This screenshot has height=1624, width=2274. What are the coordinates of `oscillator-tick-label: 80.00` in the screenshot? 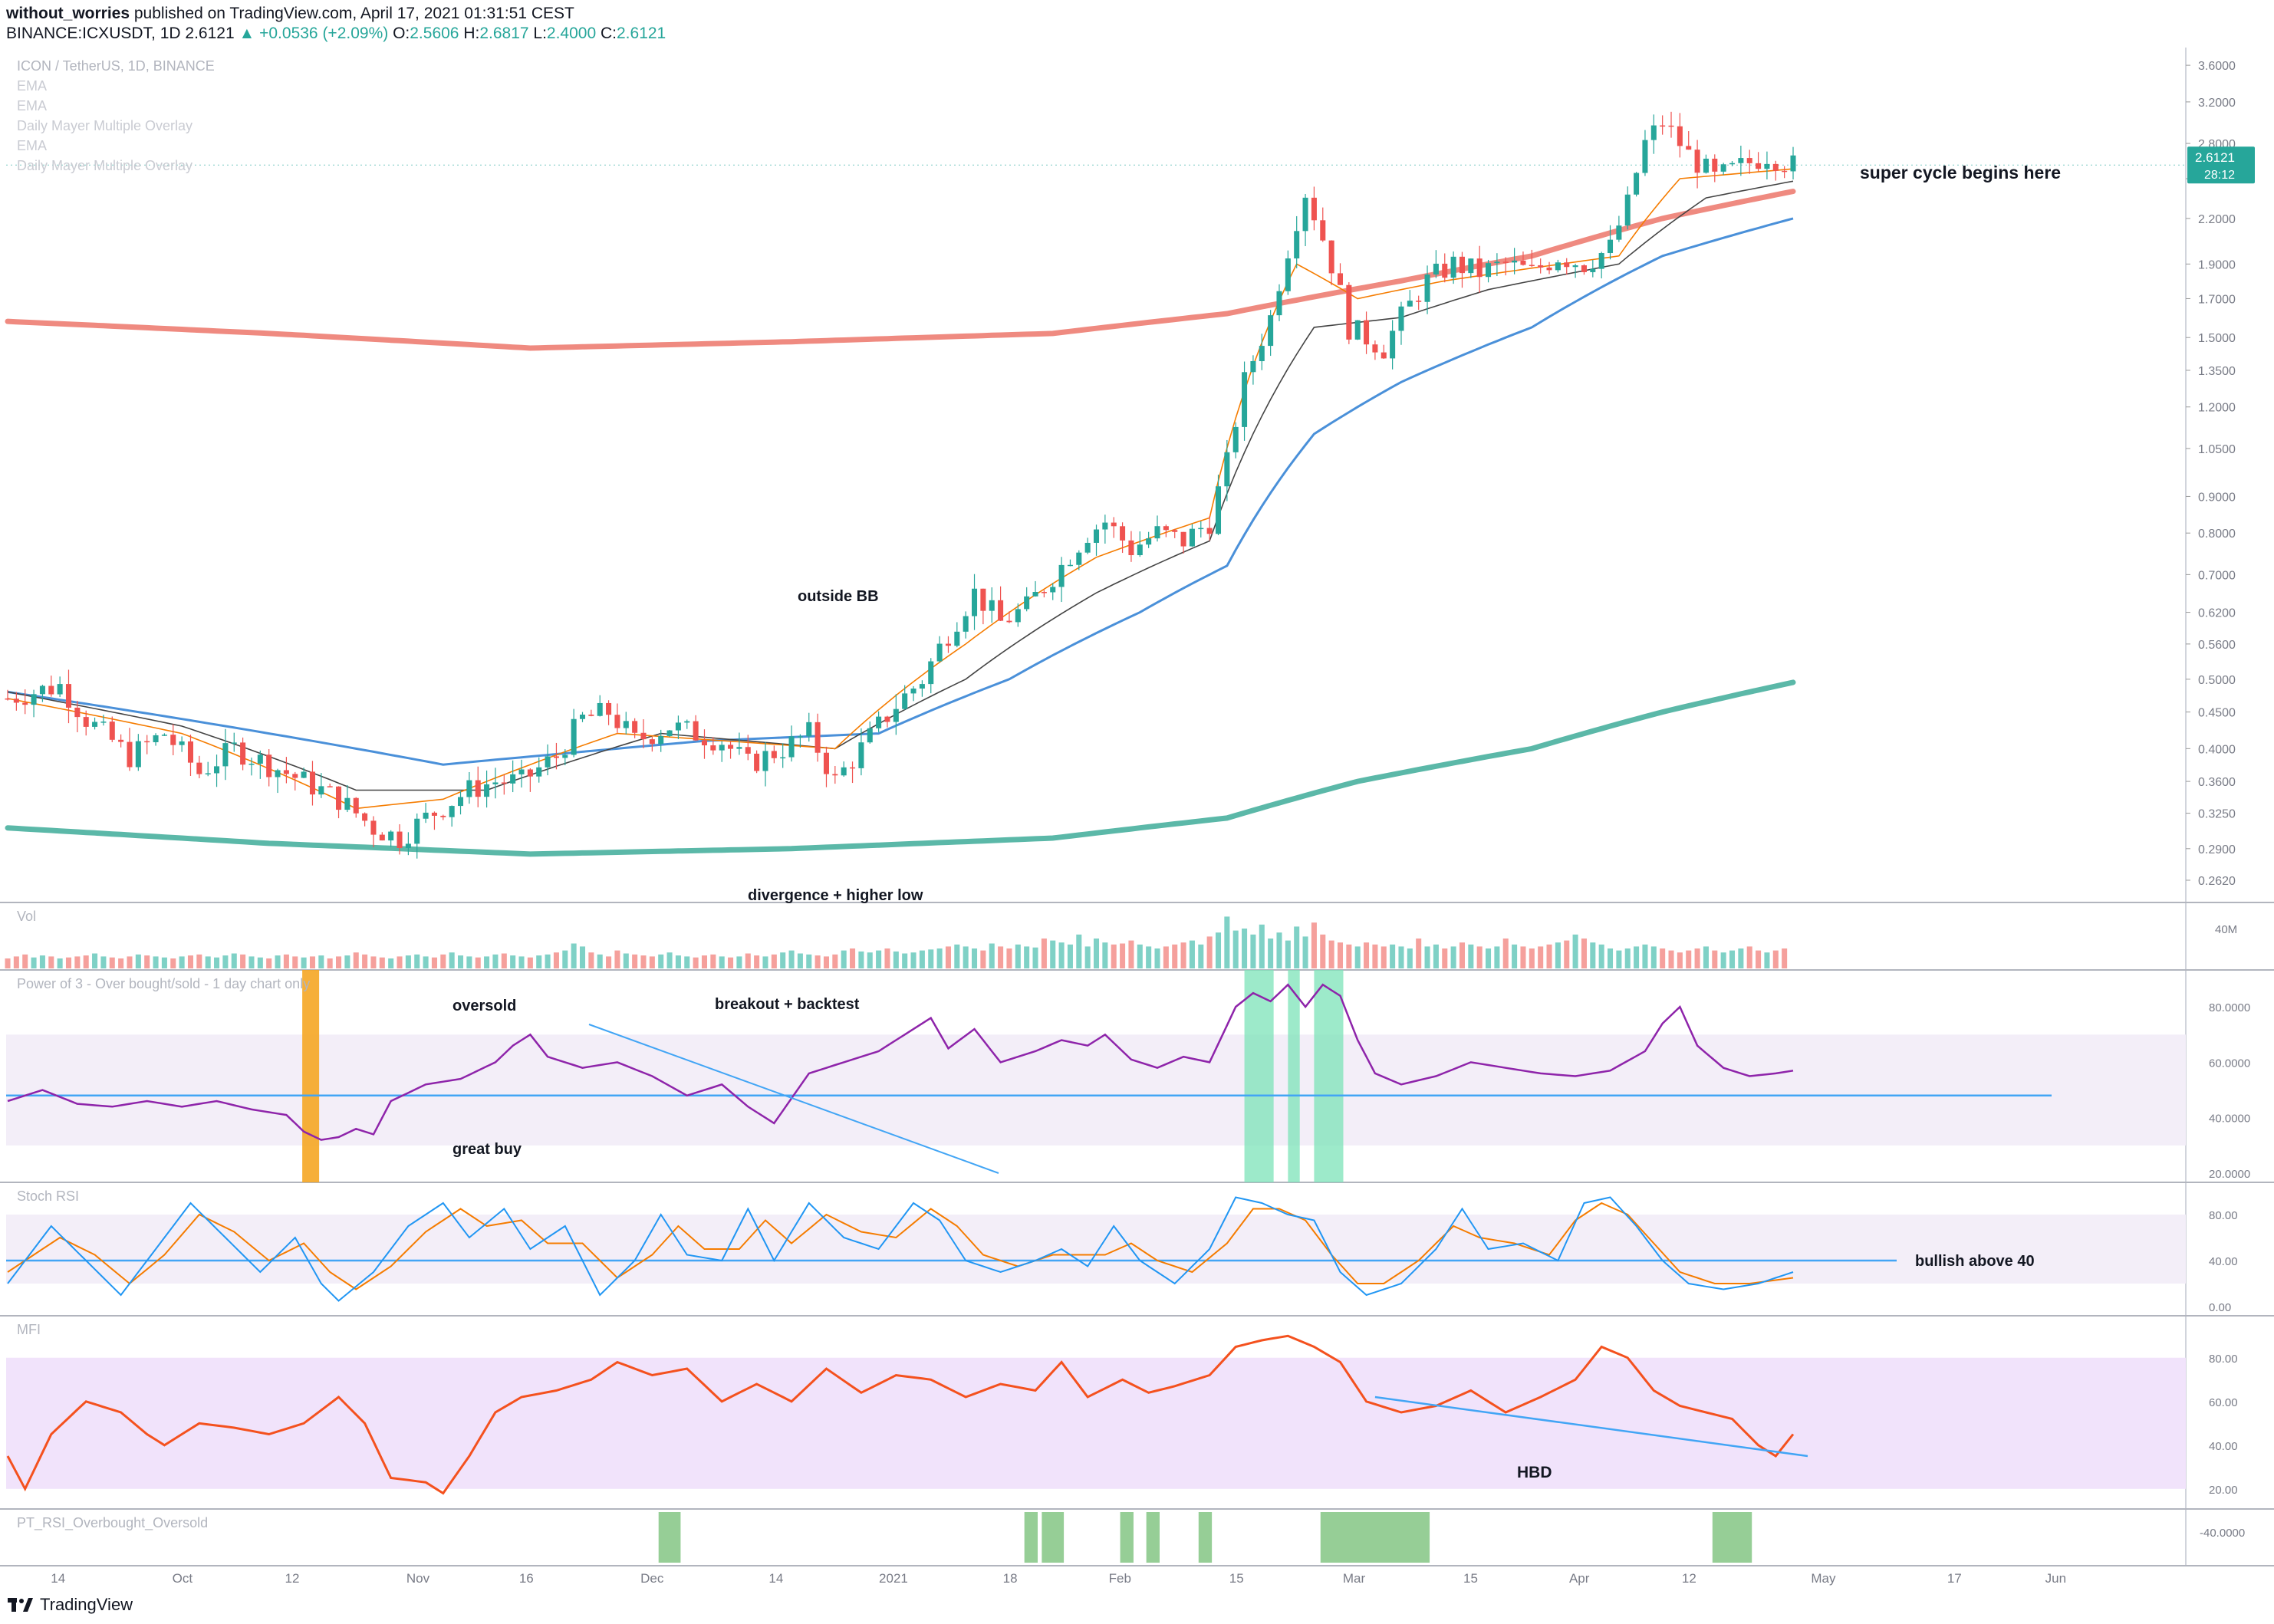 It's located at (2223, 1360).